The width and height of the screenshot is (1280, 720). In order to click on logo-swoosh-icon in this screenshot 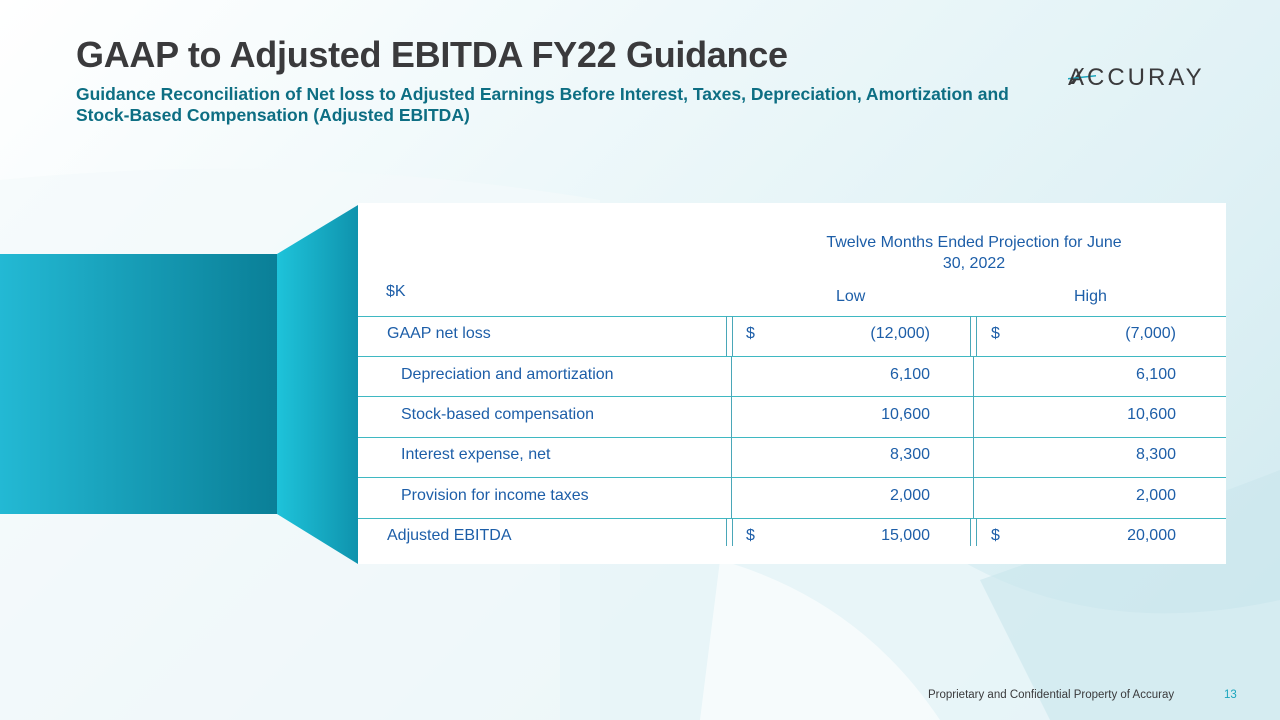, I will do `click(1082, 76)`.